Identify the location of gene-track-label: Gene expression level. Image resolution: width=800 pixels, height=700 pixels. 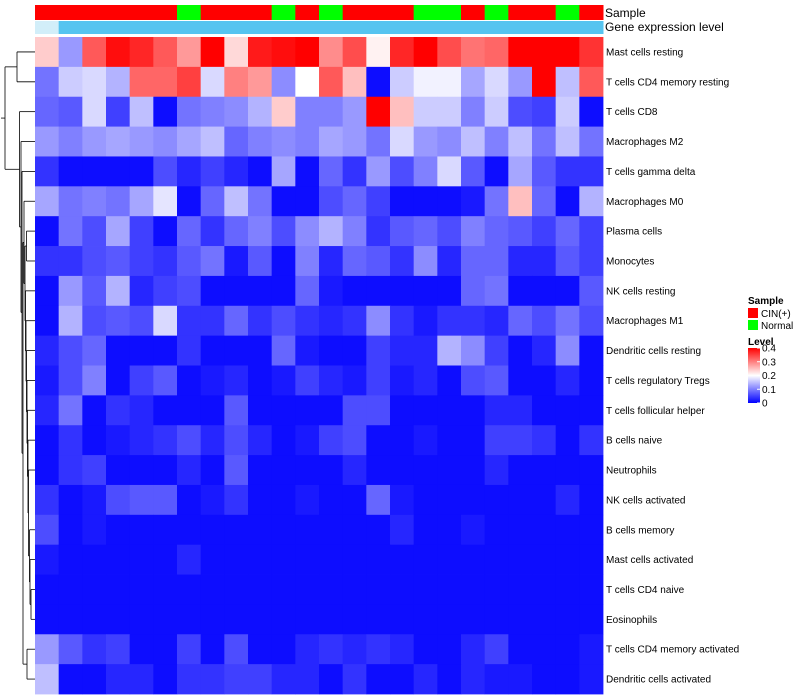
(664, 27).